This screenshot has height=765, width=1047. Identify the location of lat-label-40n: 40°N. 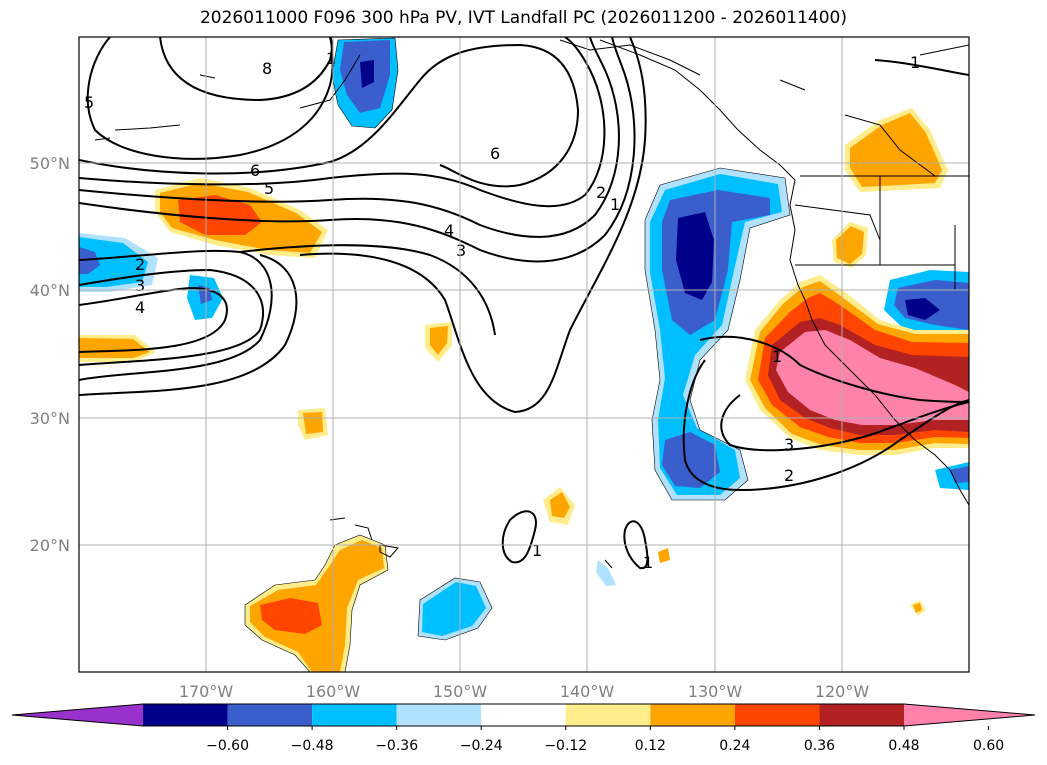
(50, 290).